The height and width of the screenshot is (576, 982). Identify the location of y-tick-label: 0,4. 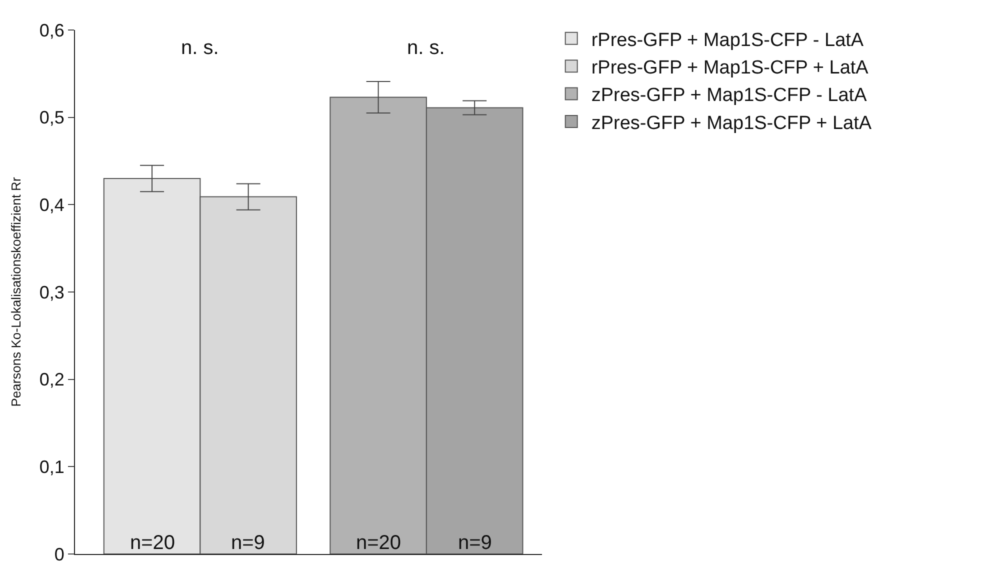
(51, 204).